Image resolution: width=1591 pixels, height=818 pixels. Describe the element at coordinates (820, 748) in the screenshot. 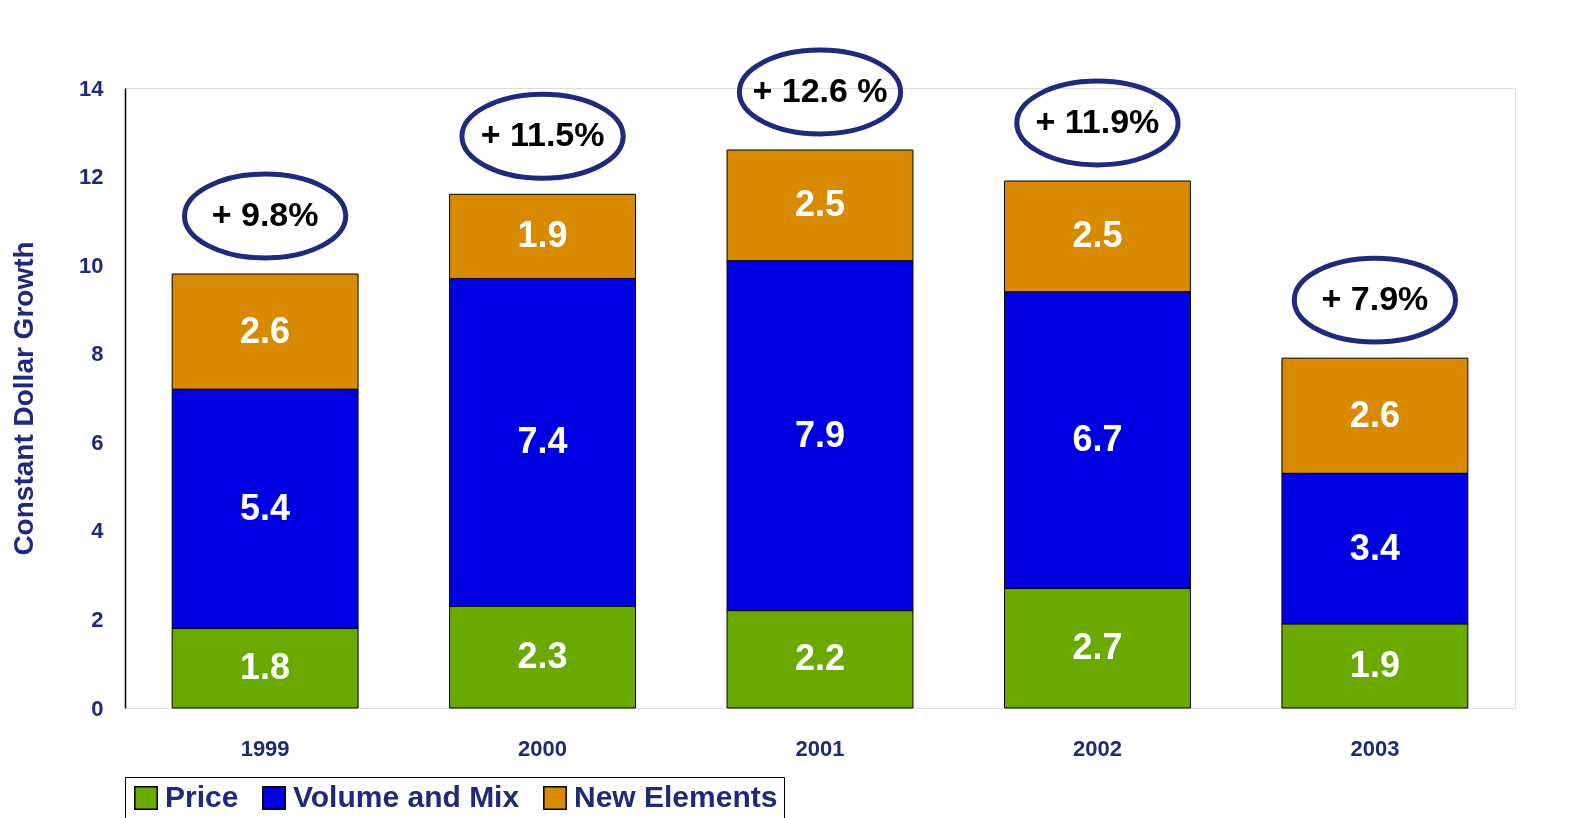

I see `x-tick-label: 2001` at that location.